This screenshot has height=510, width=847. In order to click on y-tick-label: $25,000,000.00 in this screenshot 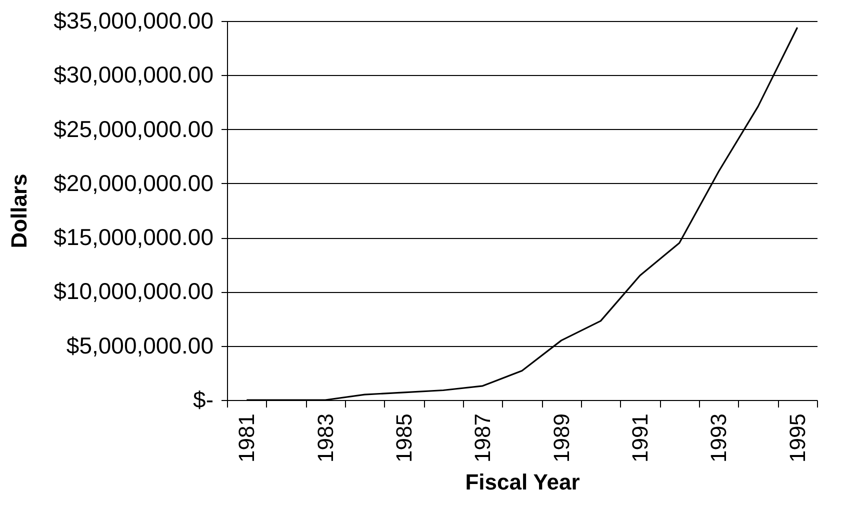, I will do `click(134, 129)`.